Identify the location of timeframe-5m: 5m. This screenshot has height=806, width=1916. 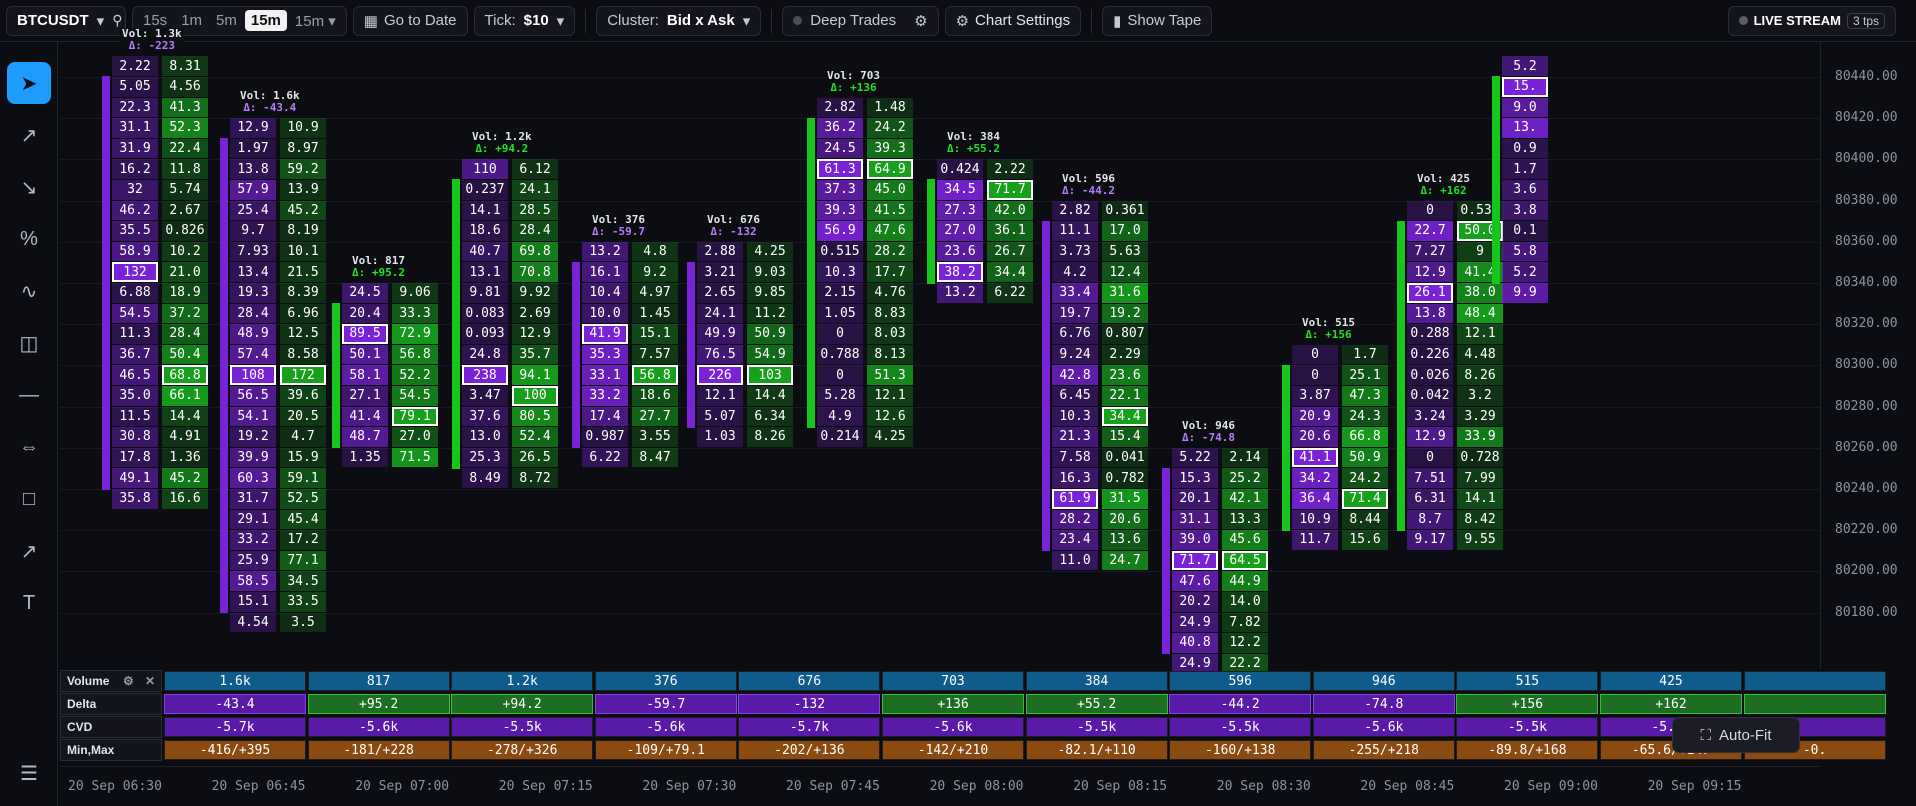
(226, 20).